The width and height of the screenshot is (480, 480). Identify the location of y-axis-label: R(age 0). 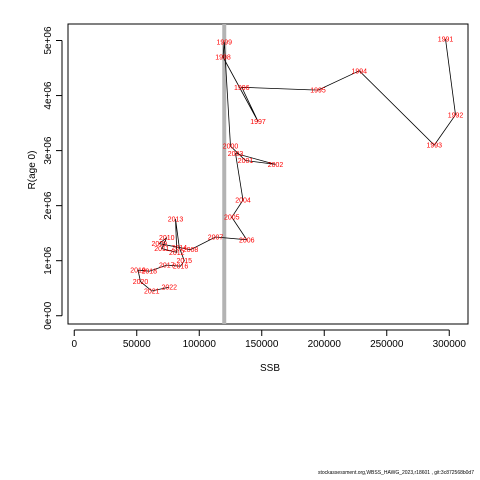
(32, 170).